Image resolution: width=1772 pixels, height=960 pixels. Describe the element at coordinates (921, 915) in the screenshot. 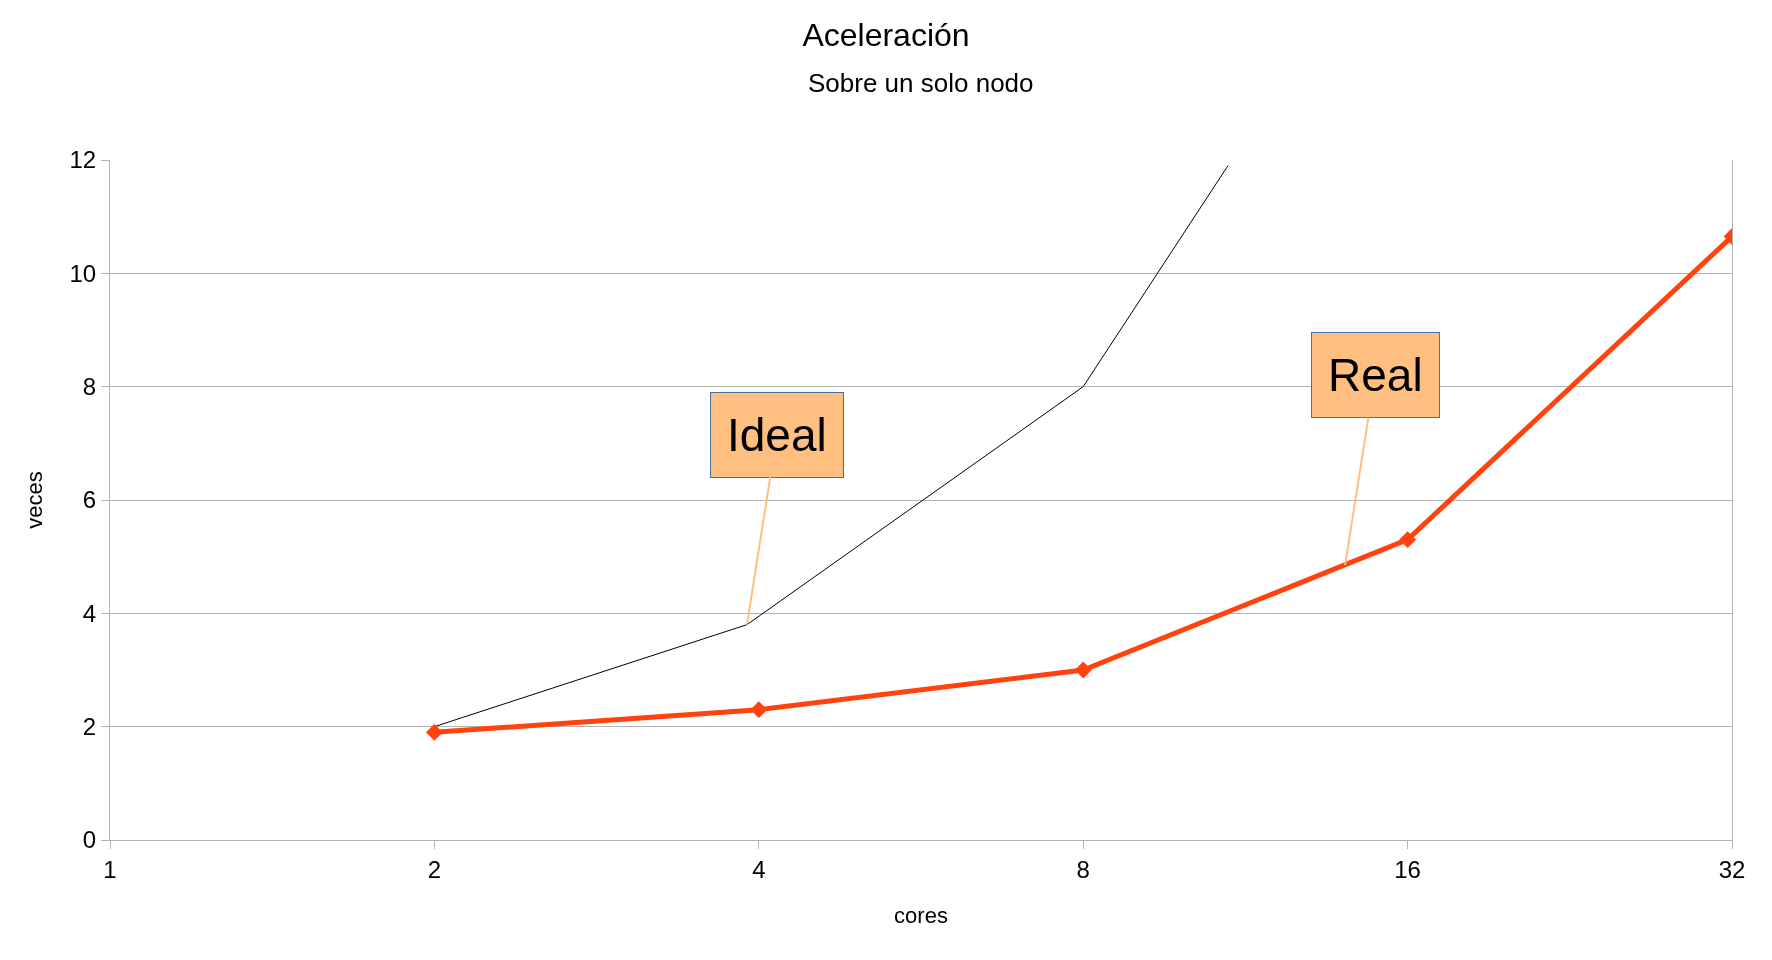

I see `x-axis-title: cores` at that location.